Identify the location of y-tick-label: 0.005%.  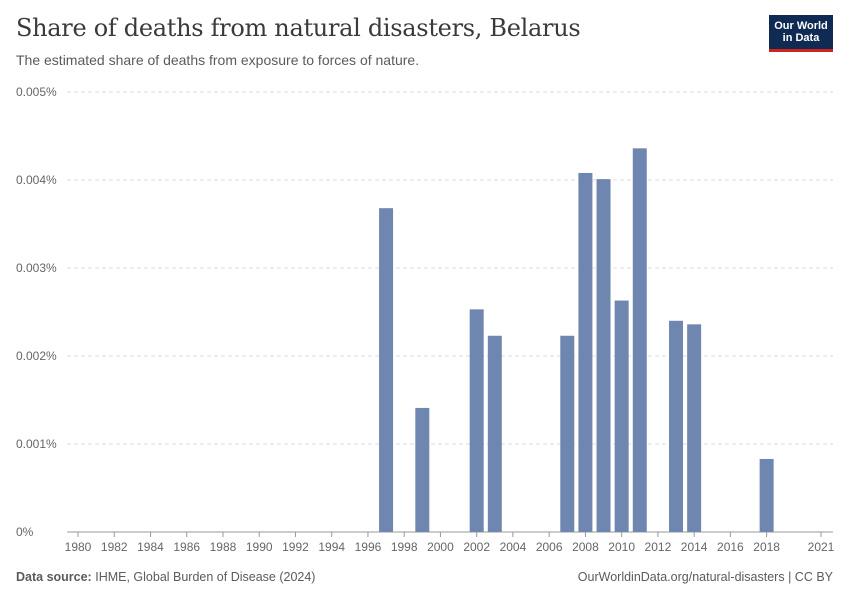
(36, 92).